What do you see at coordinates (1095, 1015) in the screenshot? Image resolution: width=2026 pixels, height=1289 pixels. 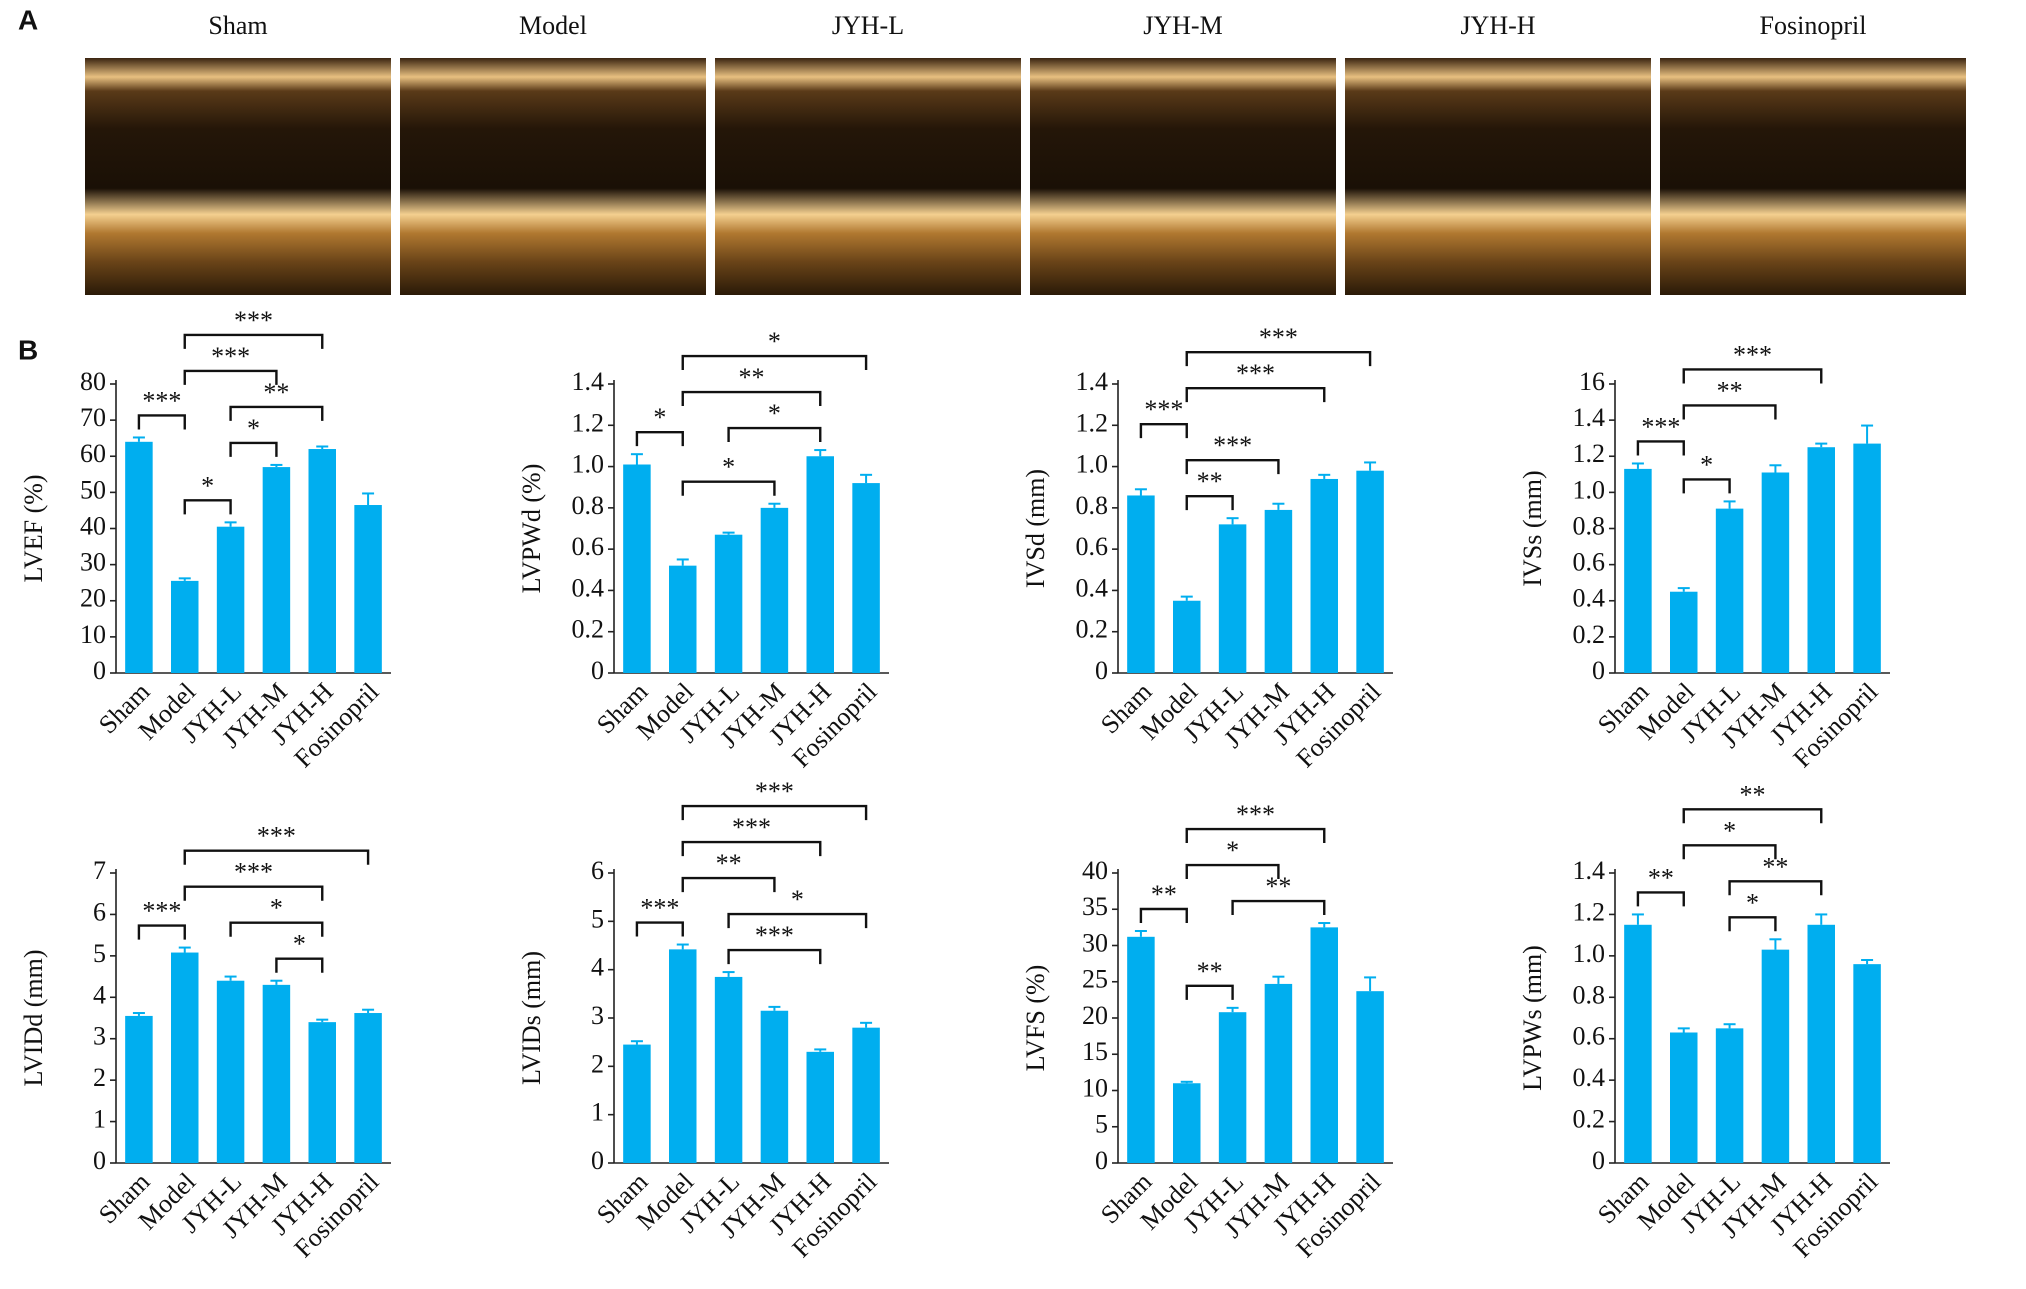 I see `y-tick-label: 20` at bounding box center [1095, 1015].